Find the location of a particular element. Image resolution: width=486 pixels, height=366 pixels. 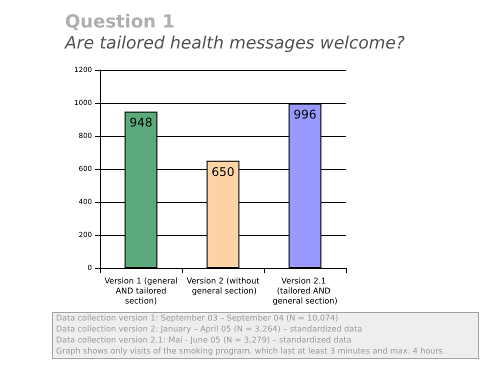

x-tick-label: Version 2 (without general section) is located at coordinates (223, 286).